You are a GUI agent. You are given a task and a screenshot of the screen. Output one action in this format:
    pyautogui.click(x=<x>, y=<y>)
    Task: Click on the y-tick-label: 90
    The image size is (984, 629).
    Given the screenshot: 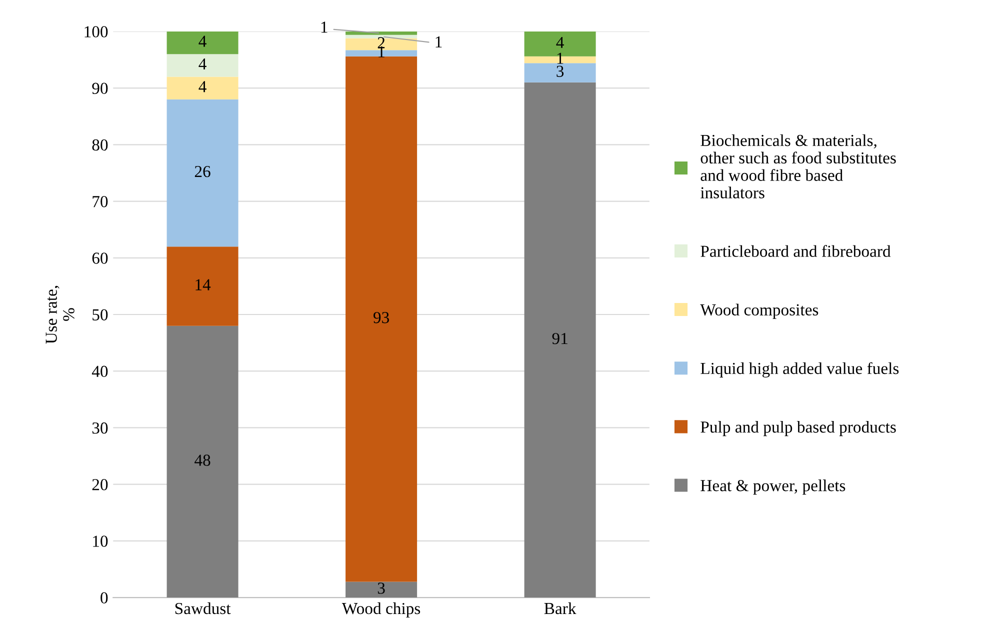 What is the action you would take?
    pyautogui.click(x=100, y=88)
    